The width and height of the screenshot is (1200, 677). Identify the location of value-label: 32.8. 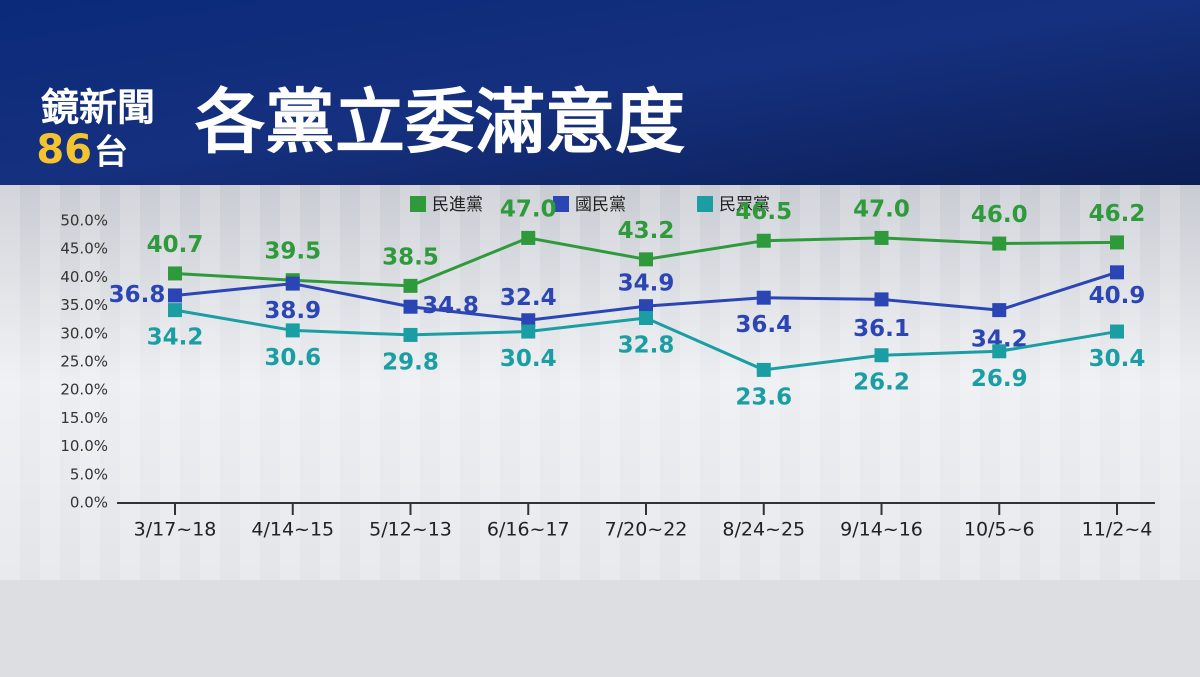
(646, 346).